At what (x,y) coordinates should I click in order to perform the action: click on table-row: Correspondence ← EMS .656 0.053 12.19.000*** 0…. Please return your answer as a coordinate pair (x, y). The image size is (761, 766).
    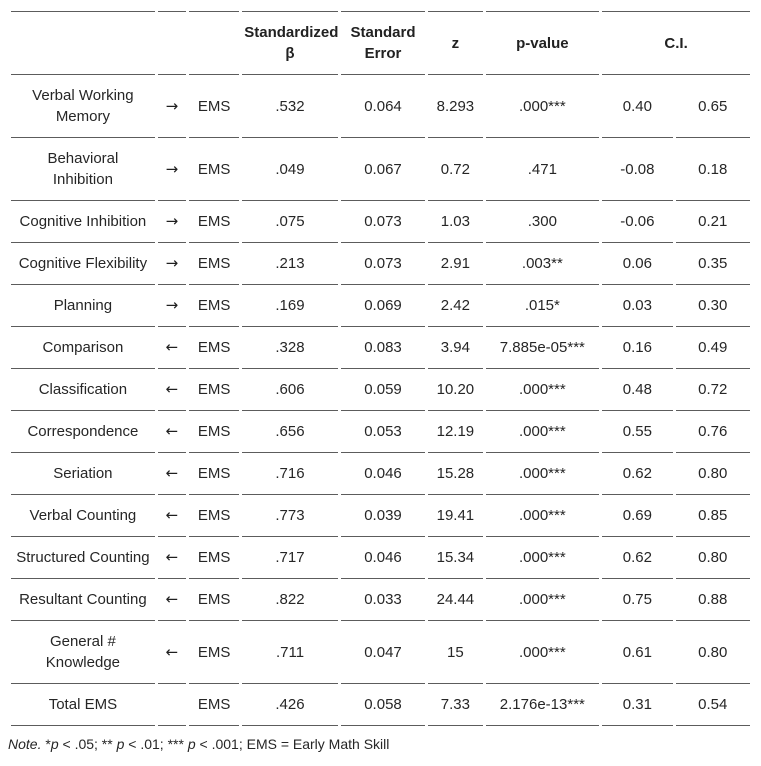
    Looking at the image, I should click on (380, 432).